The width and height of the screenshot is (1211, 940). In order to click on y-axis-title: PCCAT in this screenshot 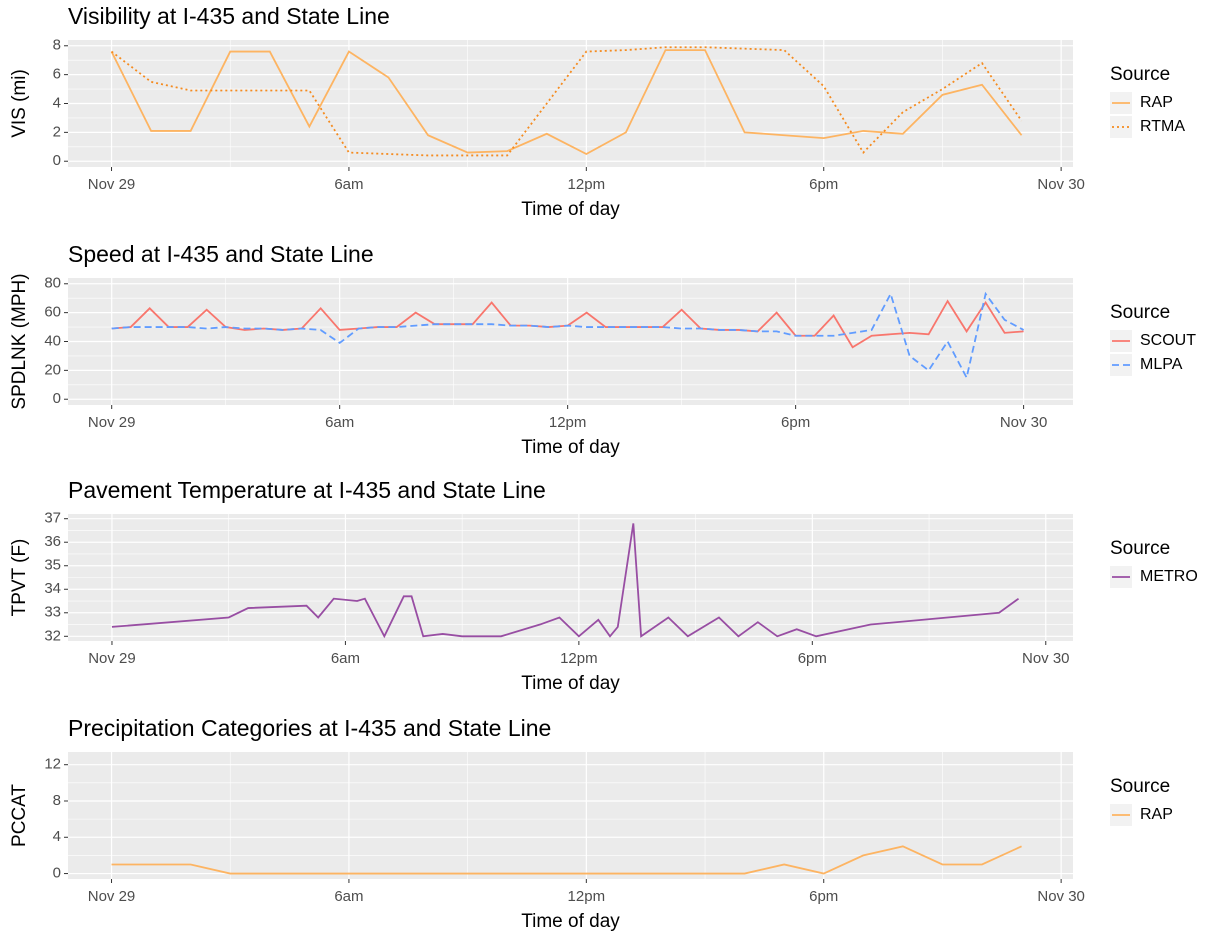, I will do `click(19, 815)`.